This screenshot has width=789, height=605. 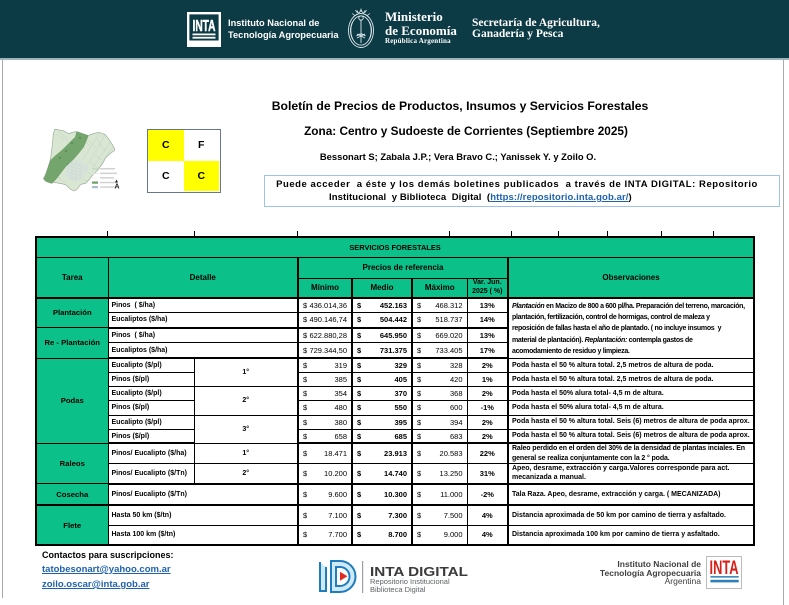 What do you see at coordinates (410, 581) in the screenshot?
I see `svg-text: Repositorio Institucional` at bounding box center [410, 581].